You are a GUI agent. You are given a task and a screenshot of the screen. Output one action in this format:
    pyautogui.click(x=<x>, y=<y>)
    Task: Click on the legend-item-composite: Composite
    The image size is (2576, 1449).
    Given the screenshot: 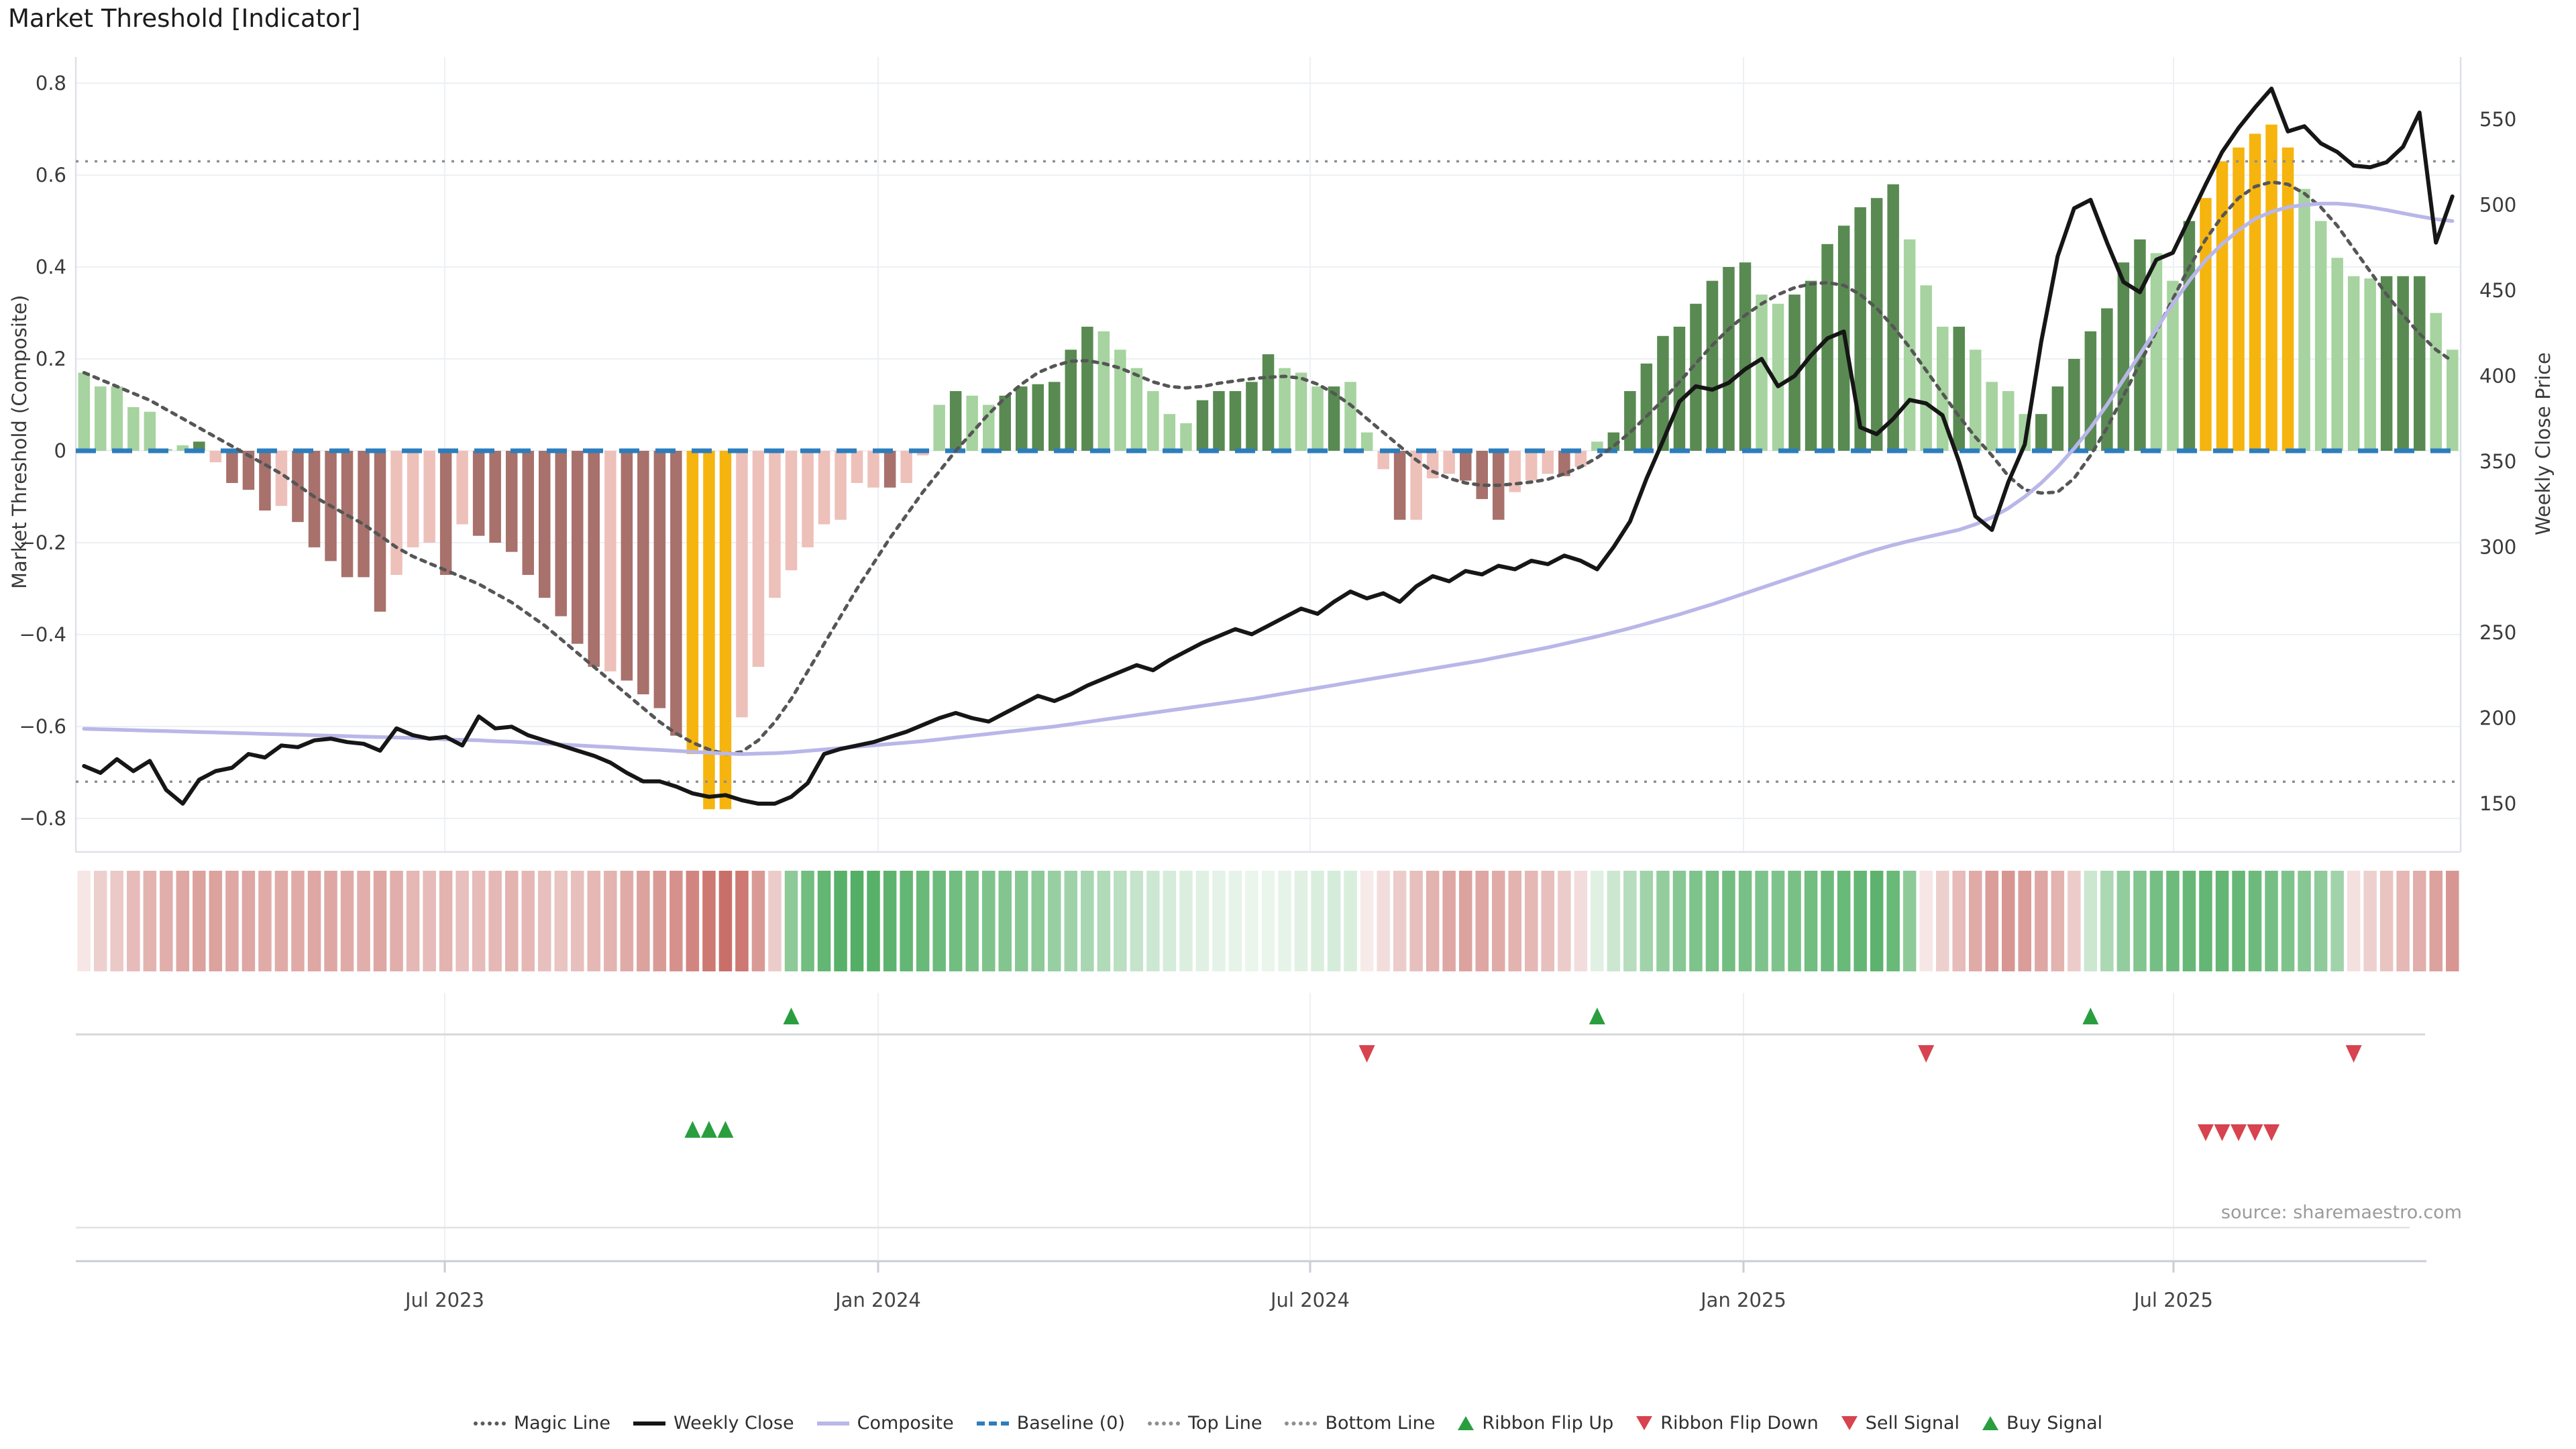 What is the action you would take?
    pyautogui.click(x=885, y=1423)
    